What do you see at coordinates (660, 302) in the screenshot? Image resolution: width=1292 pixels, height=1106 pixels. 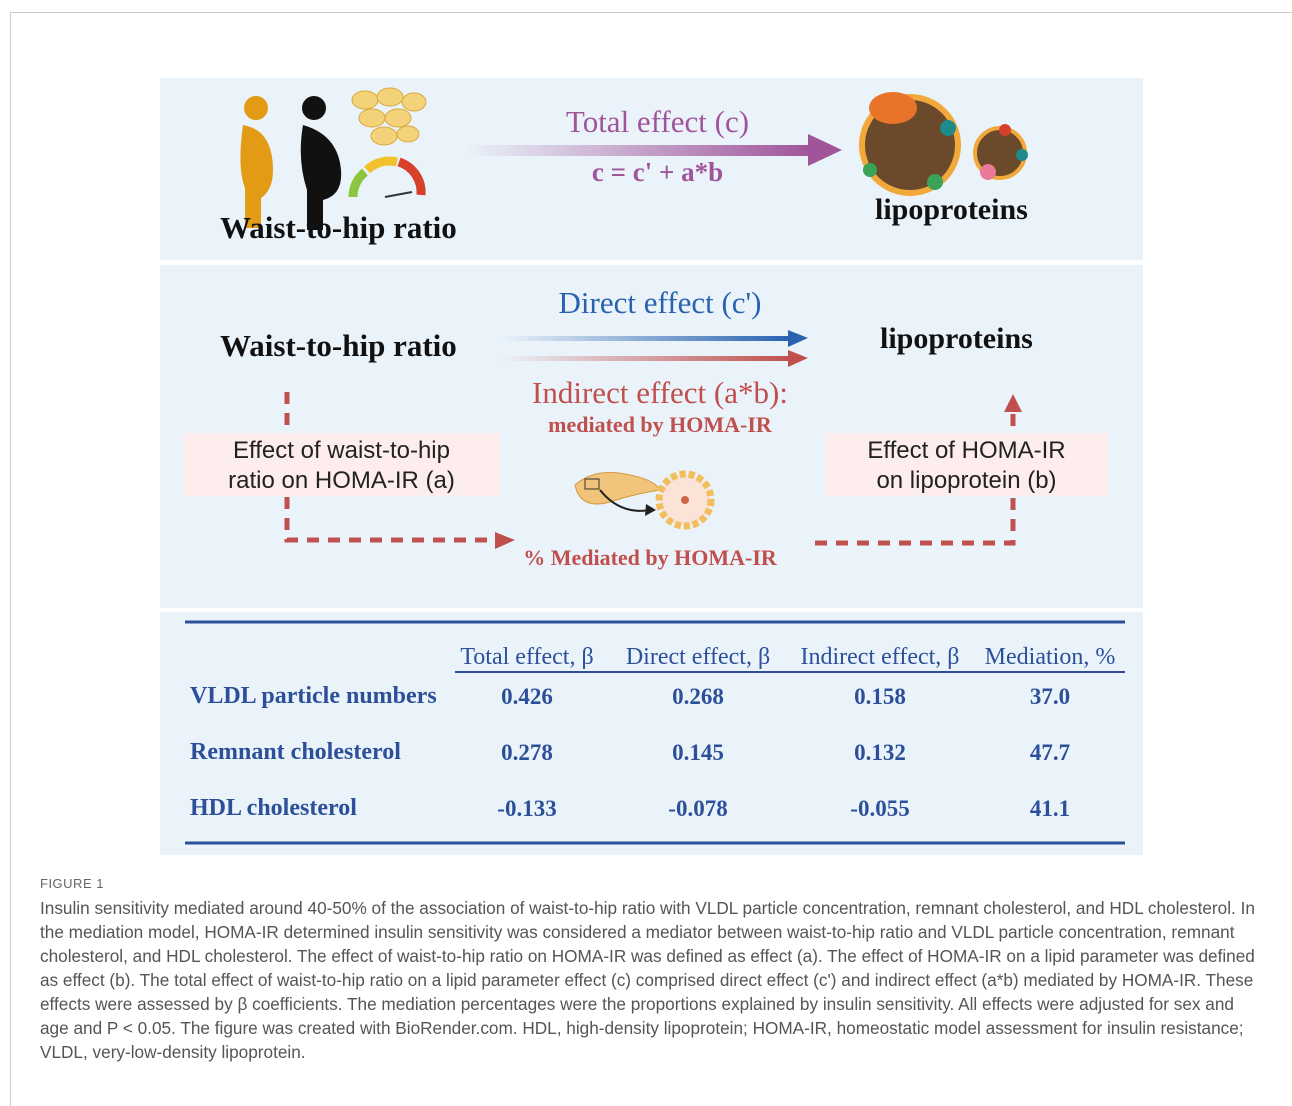 I see `direct-effect-label: Direct effect (c')` at bounding box center [660, 302].